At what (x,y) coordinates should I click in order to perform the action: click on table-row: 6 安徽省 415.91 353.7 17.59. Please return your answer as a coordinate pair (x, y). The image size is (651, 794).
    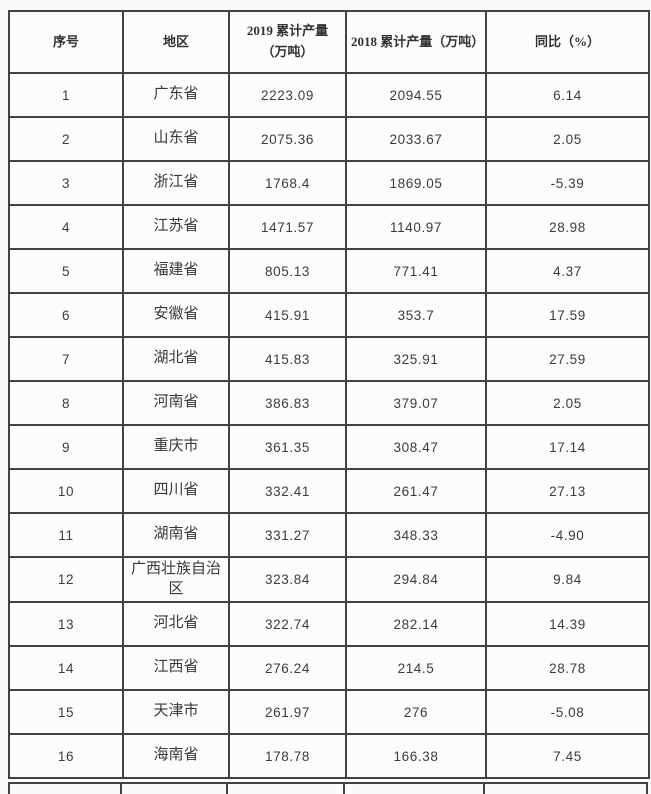
    Looking at the image, I should click on (329, 315).